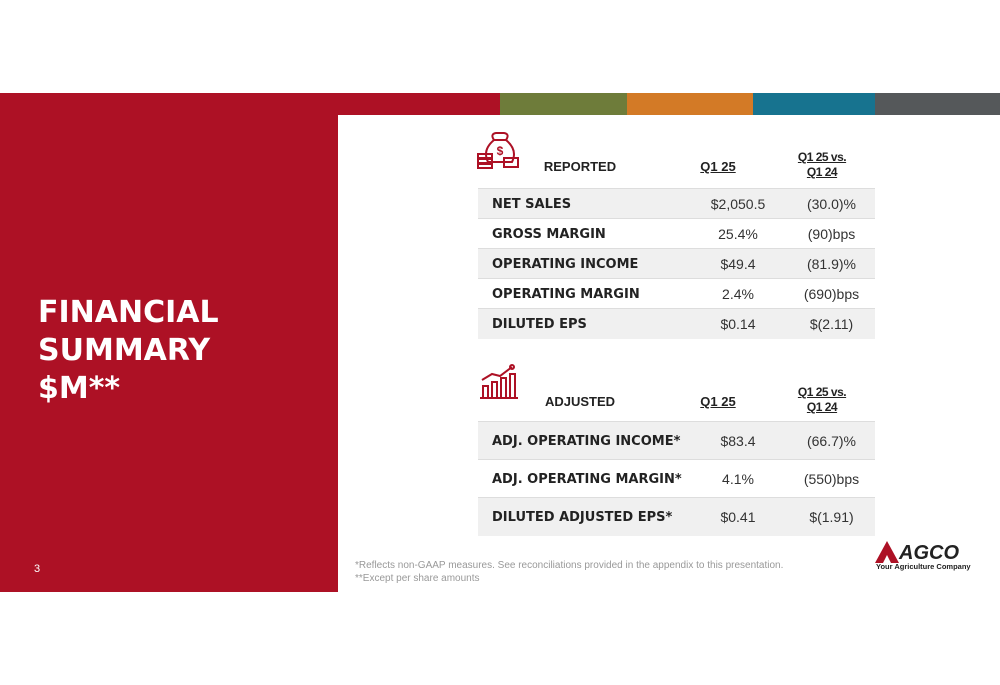 This screenshot has height=685, width=1000. I want to click on cell-value: $83.4, so click(738, 441).